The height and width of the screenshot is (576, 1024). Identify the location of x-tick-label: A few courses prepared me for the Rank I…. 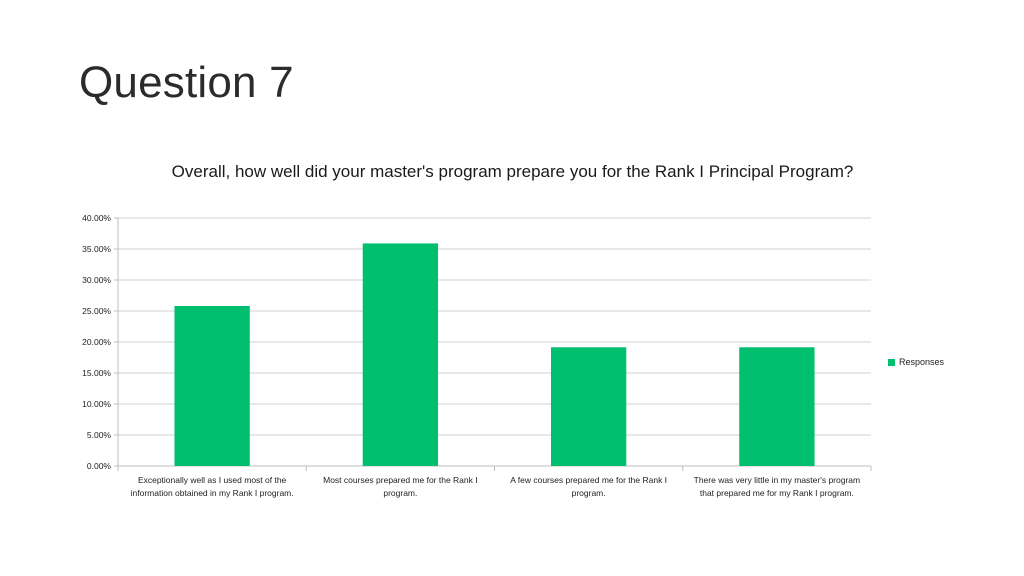
(589, 486).